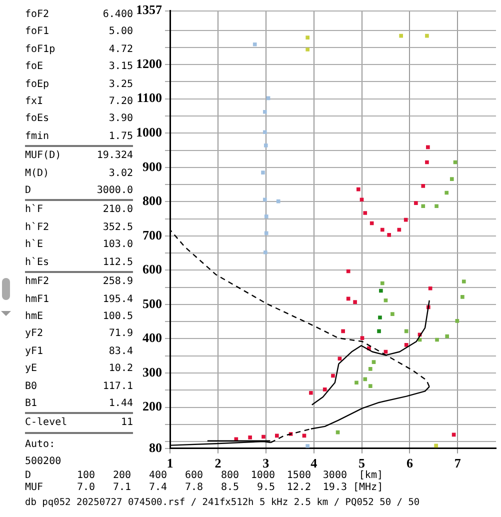  Describe the element at coordinates (152, 406) in the screenshot. I see `y-tick-label: 200` at that location.